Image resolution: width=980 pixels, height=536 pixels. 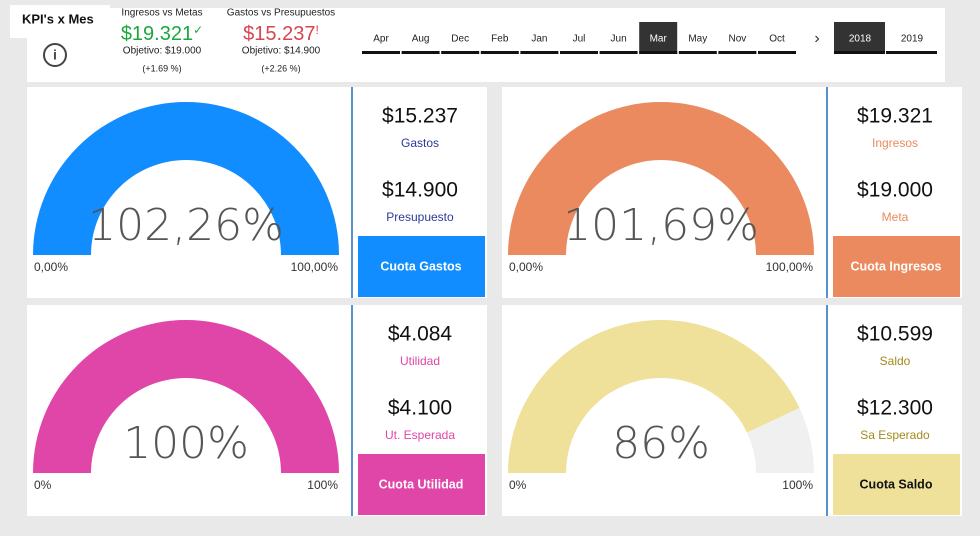 What do you see at coordinates (161, 68) in the screenshot?
I see `kpi-change: (+1.69 %)` at bounding box center [161, 68].